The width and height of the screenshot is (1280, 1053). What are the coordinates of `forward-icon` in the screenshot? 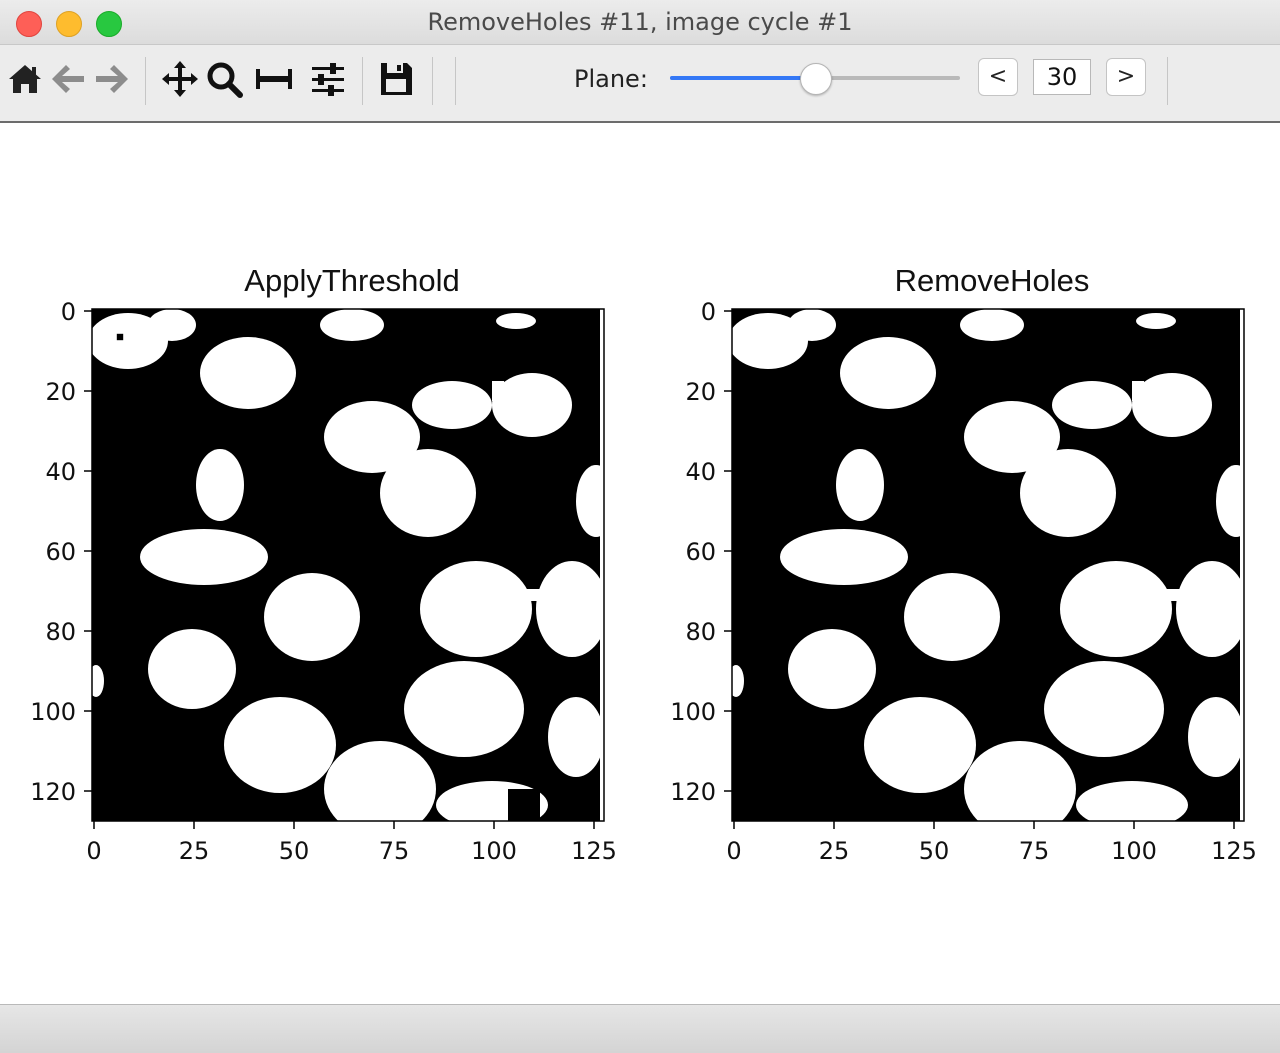 It's located at (112, 79).